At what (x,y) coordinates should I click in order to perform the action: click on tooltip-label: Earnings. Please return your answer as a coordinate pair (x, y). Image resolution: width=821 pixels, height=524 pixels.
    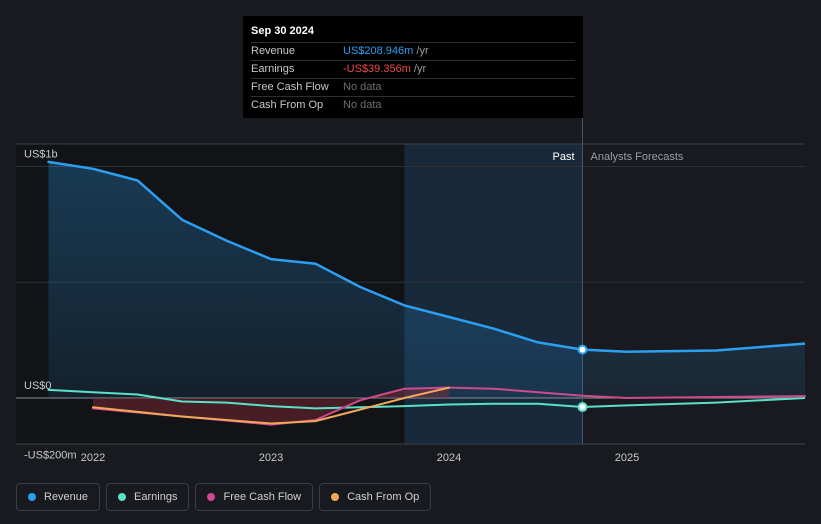
    Looking at the image, I should click on (273, 69).